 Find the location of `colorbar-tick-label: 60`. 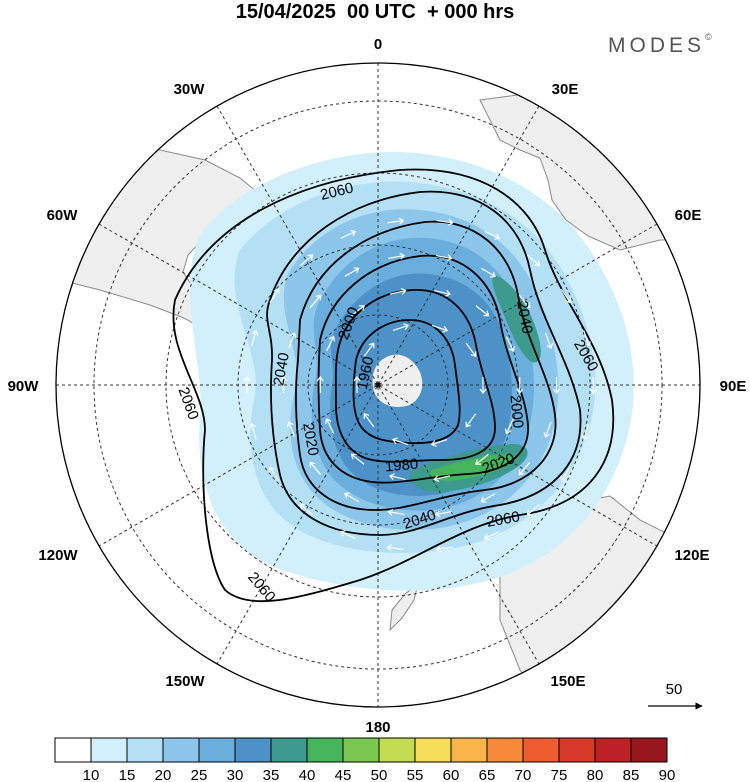

colorbar-tick-label: 60 is located at coordinates (451, 774).